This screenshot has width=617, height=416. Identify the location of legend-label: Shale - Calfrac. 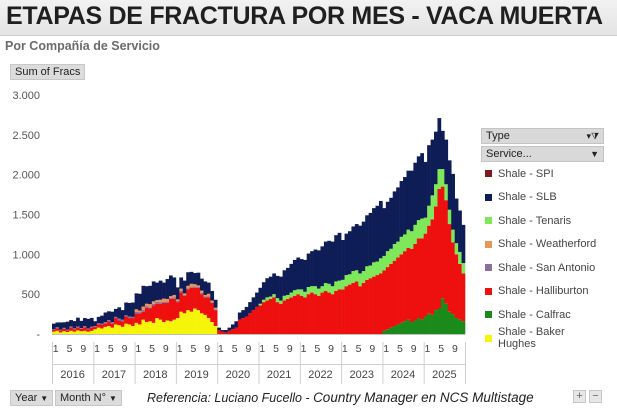
(534, 314).